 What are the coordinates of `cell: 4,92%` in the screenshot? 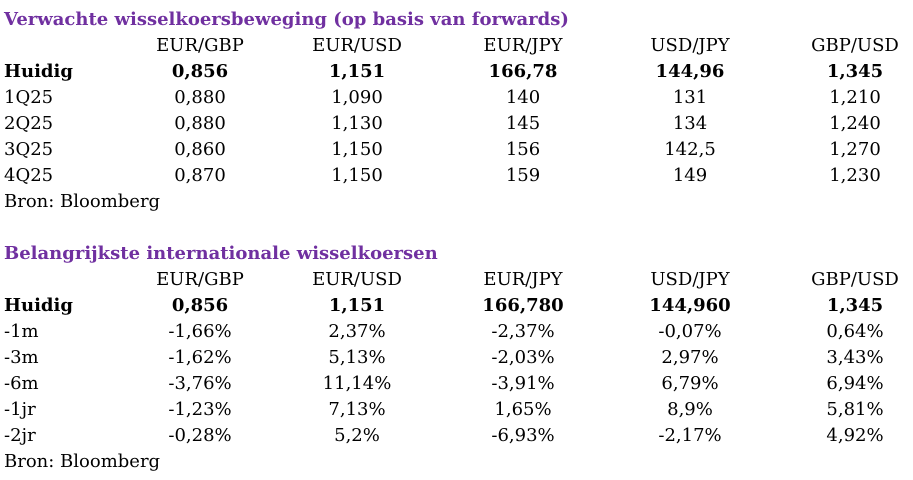 It's located at (855, 435).